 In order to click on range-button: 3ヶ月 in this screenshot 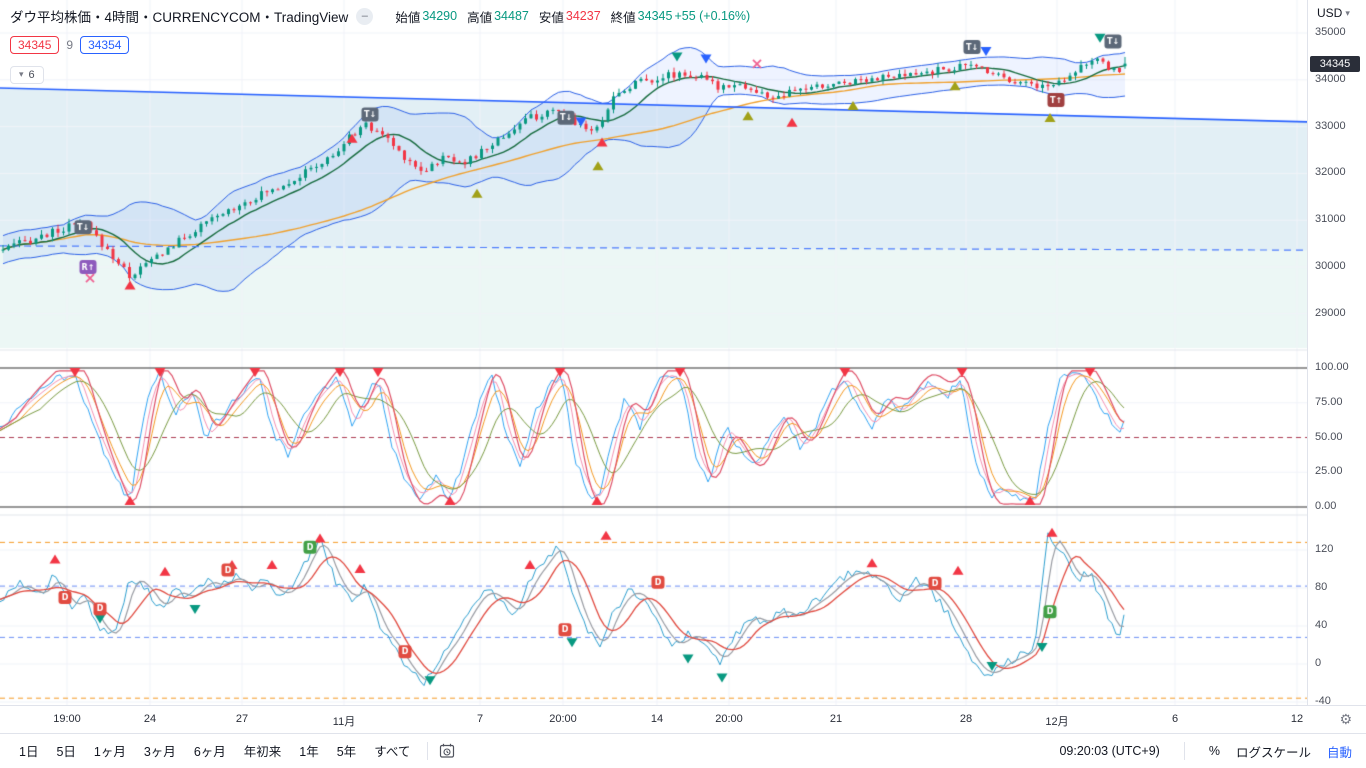, I will do `click(159, 752)`.